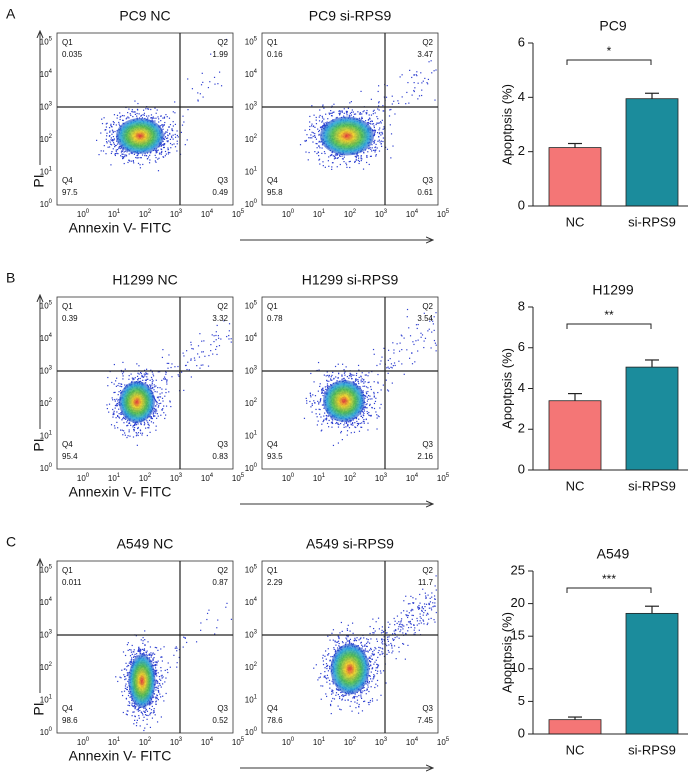  Describe the element at coordinates (251, 468) in the screenshot. I see `y-tick-label: 10⁰` at that location.